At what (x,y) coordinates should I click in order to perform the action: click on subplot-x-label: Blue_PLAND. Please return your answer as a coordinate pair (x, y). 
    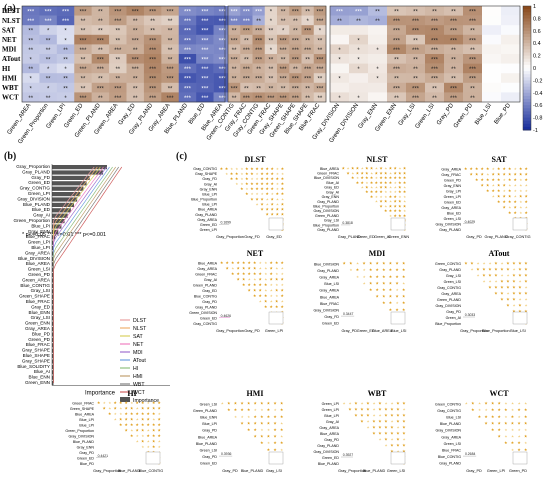
    Looking at the image, I should click on (252, 471).